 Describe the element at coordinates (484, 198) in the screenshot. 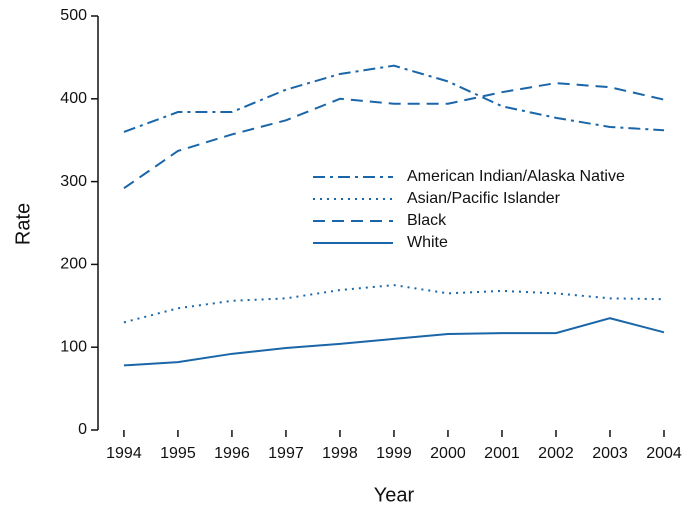

I see `legend-label: Asian/Pacific Islander` at that location.